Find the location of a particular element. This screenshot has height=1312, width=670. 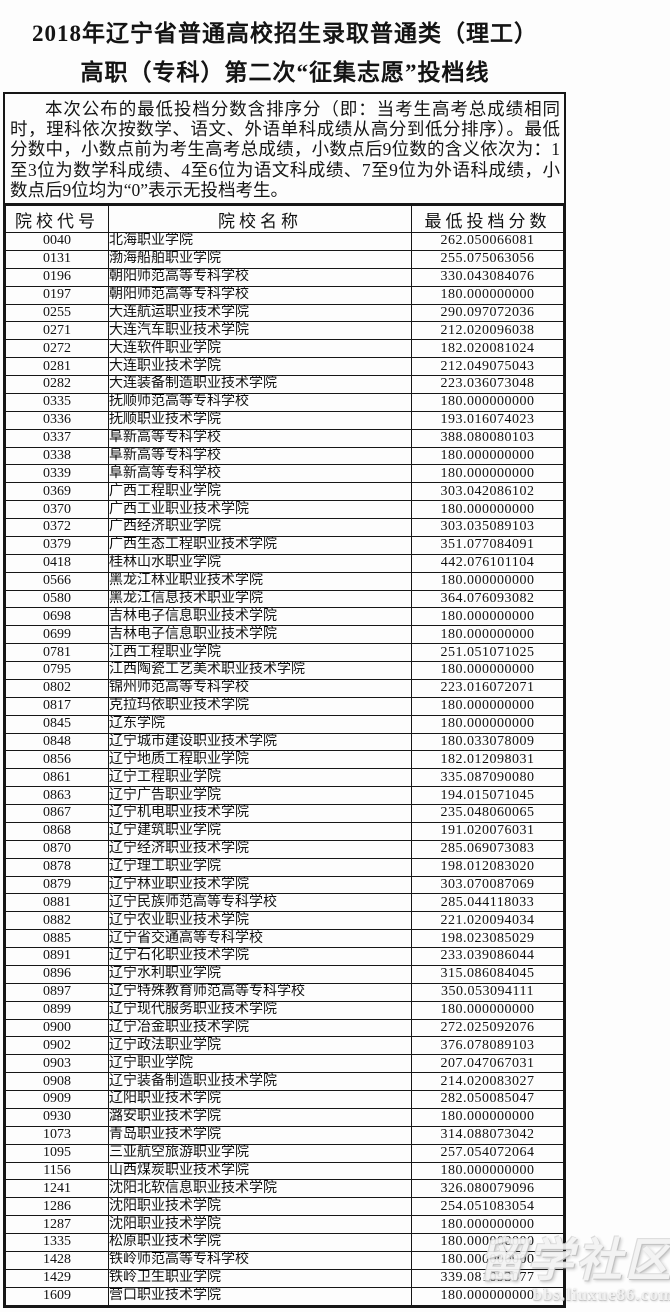

college-name: 辽宁省交通高等专科学校 is located at coordinates (260, 938).